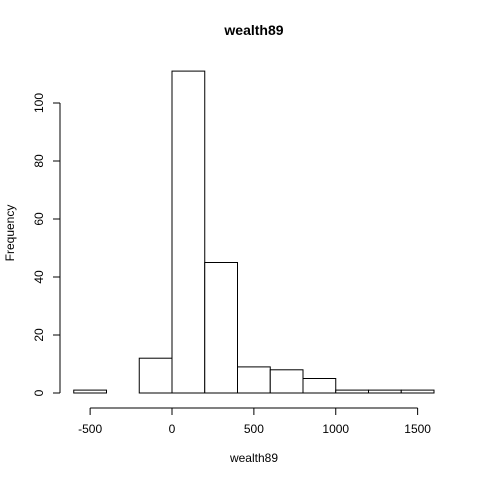 This screenshot has height=480, width=480. I want to click on x-tick-label: 1000, so click(335, 429).